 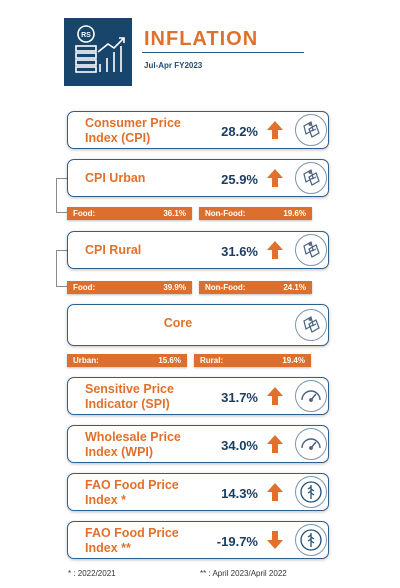 I want to click on urban-connector-bottom, so click(x=62, y=212).